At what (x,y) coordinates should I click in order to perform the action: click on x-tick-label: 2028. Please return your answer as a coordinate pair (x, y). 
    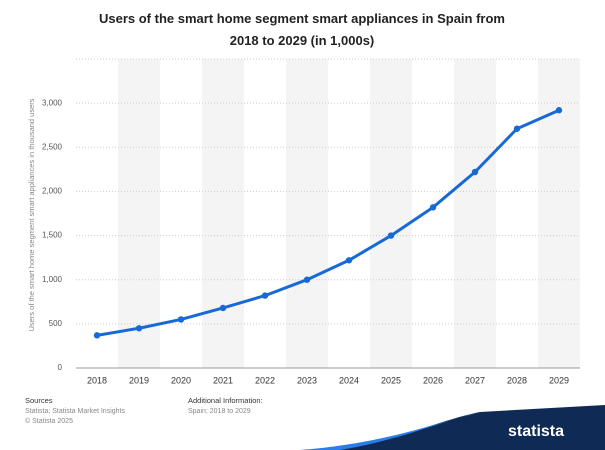
    Looking at the image, I should click on (517, 380).